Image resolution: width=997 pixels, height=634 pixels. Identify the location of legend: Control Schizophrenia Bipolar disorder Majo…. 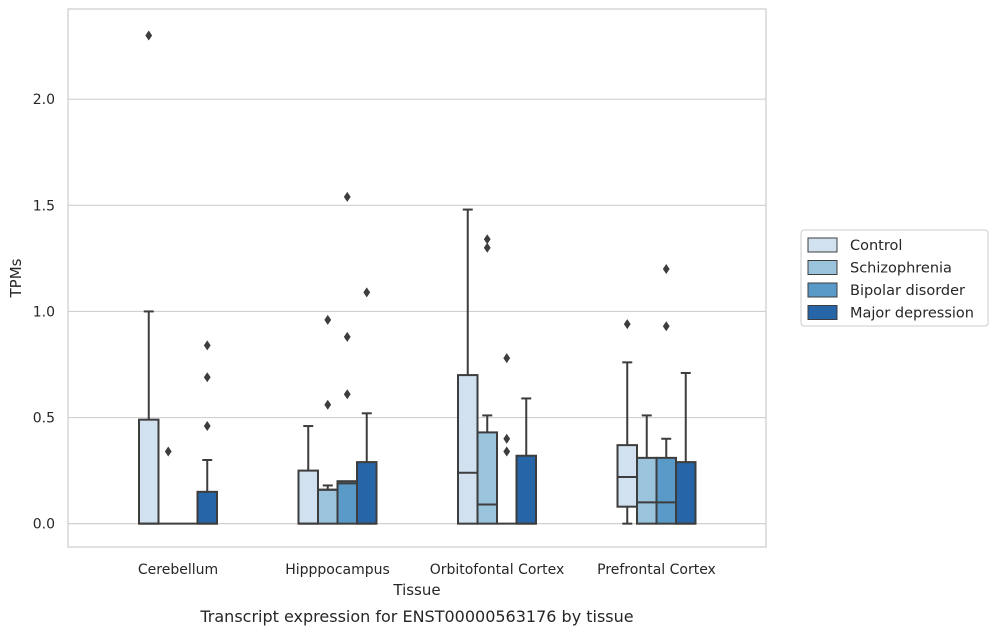
(894, 278).